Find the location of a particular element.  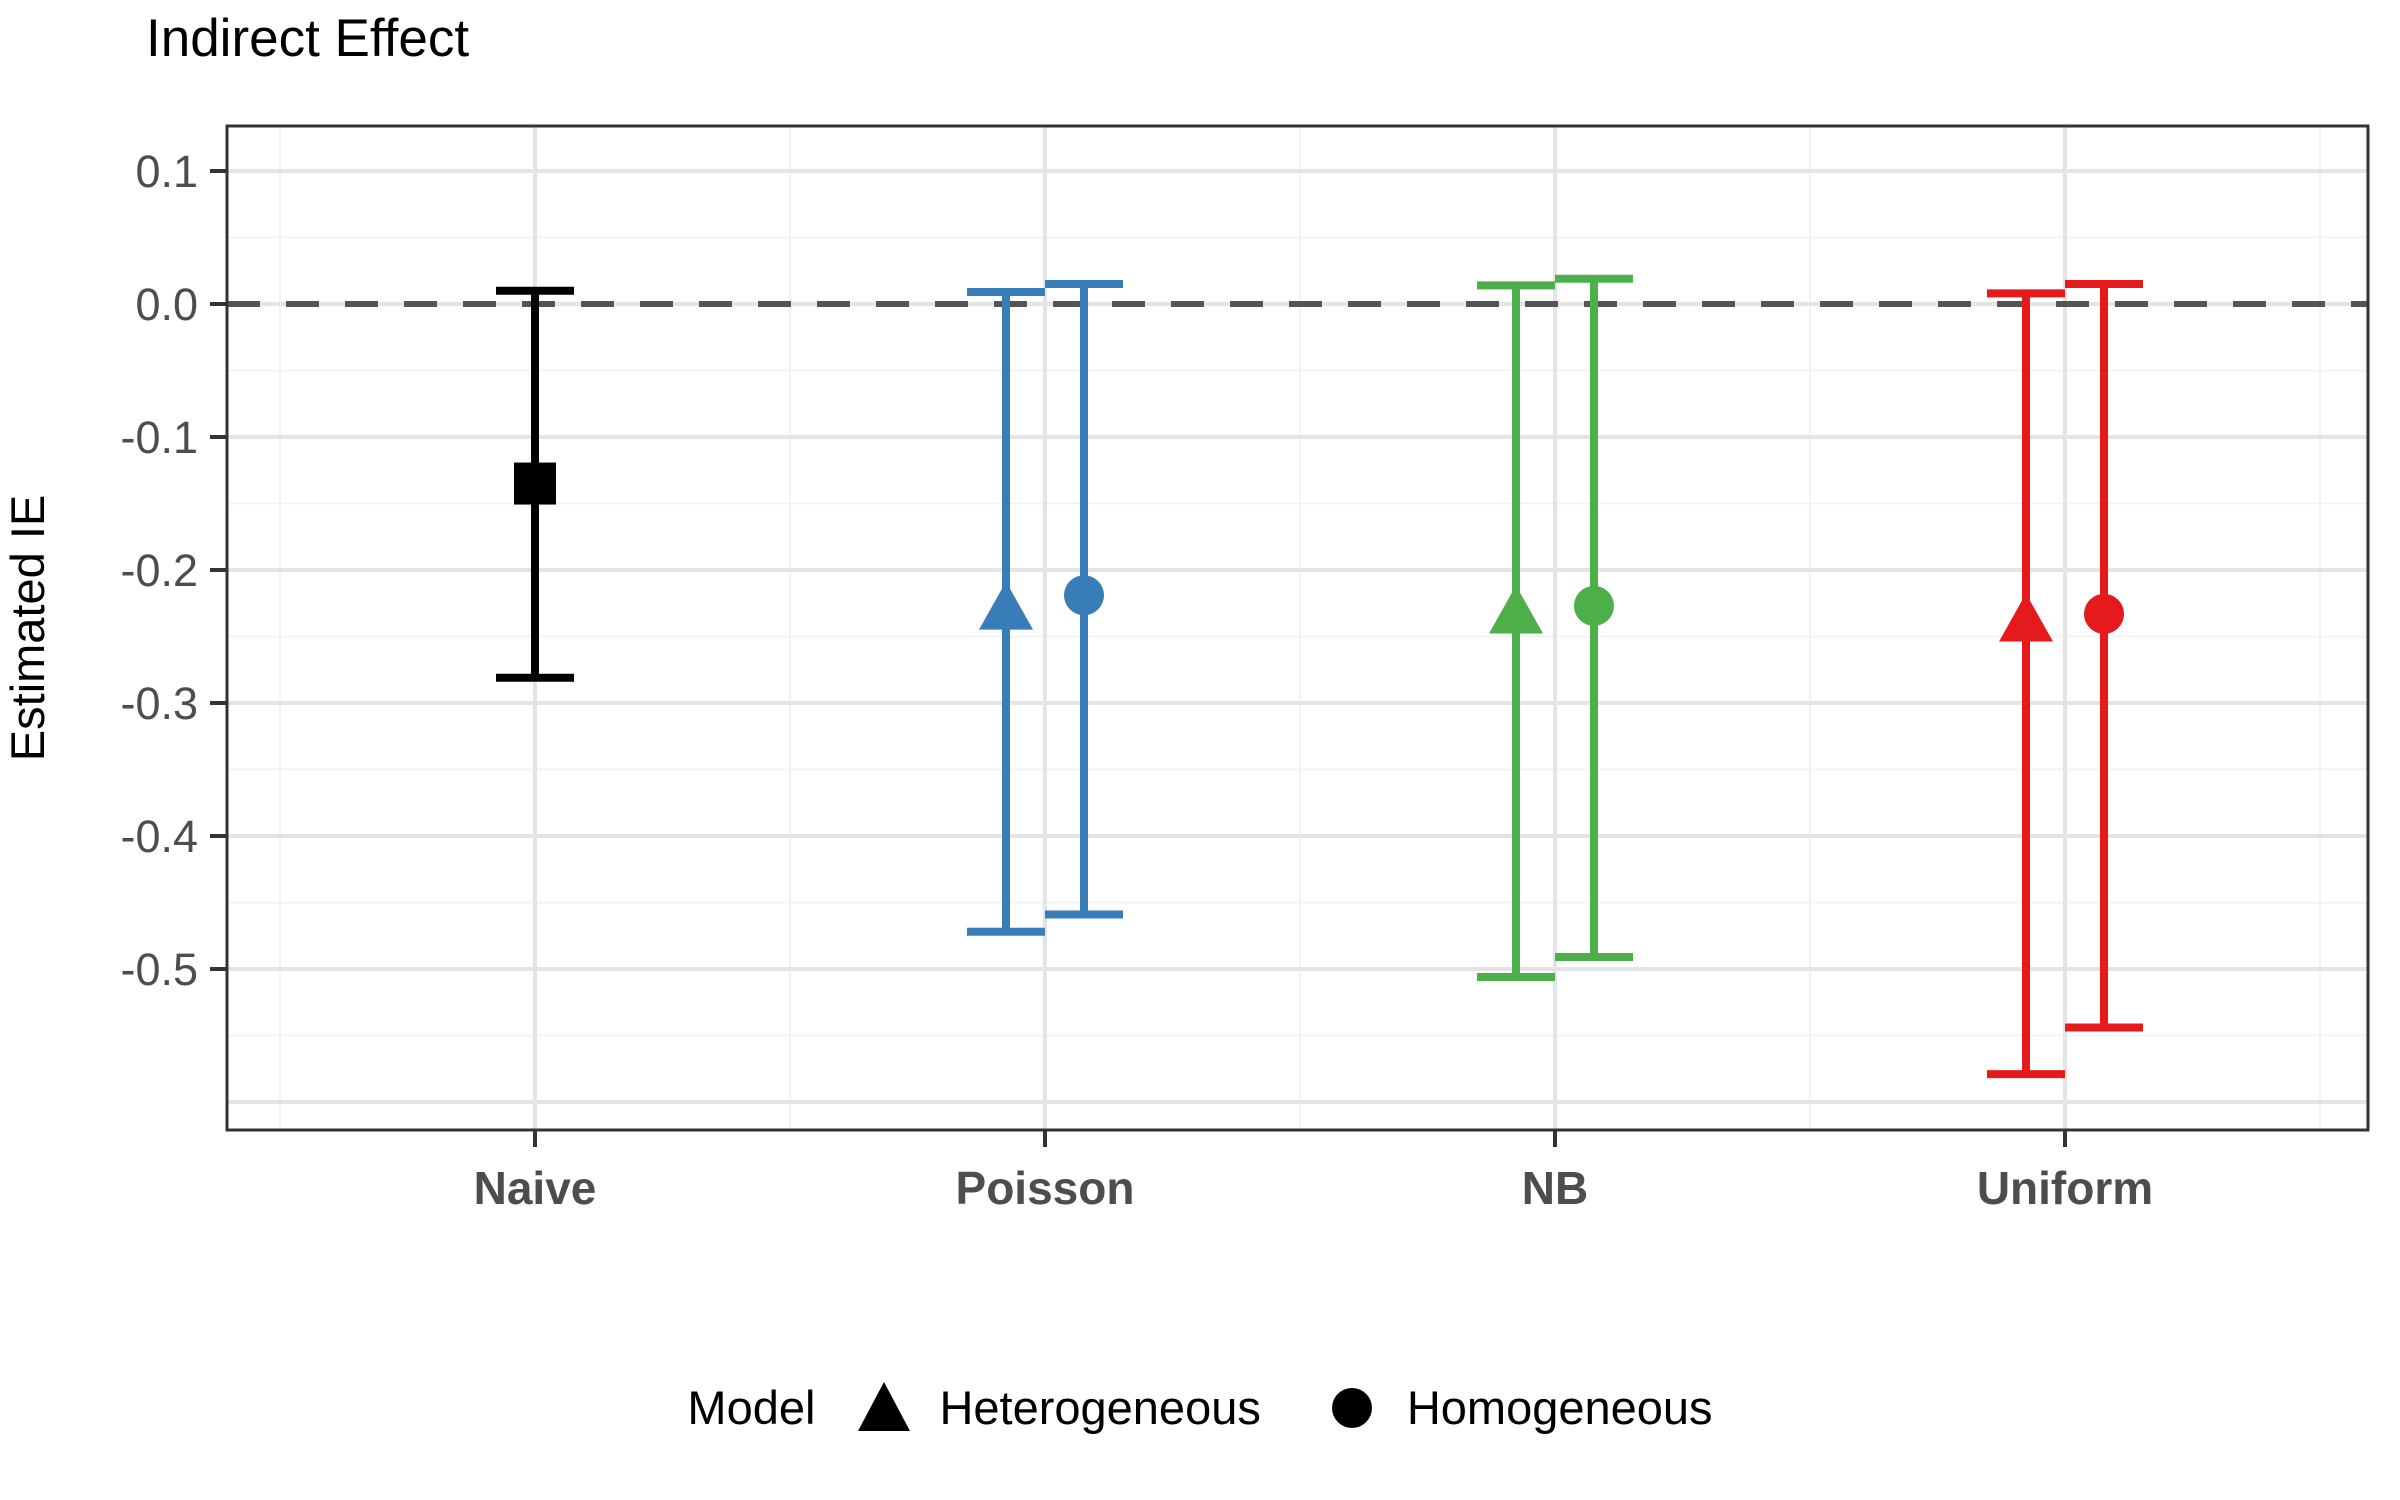

y-tick-label: -0.4 is located at coordinates (159, 836).